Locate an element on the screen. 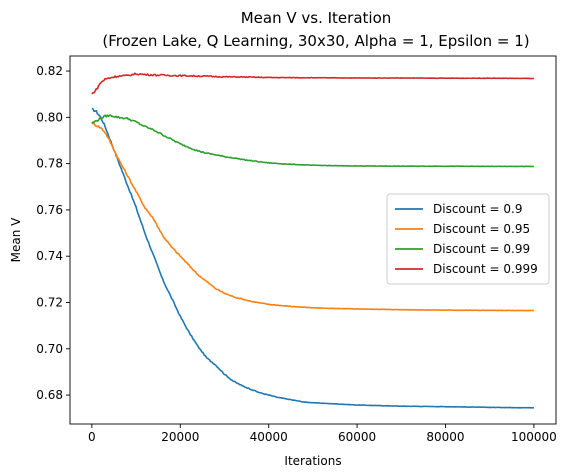 The width and height of the screenshot is (579, 476). y-tick-label: 0.76 is located at coordinates (49, 210).